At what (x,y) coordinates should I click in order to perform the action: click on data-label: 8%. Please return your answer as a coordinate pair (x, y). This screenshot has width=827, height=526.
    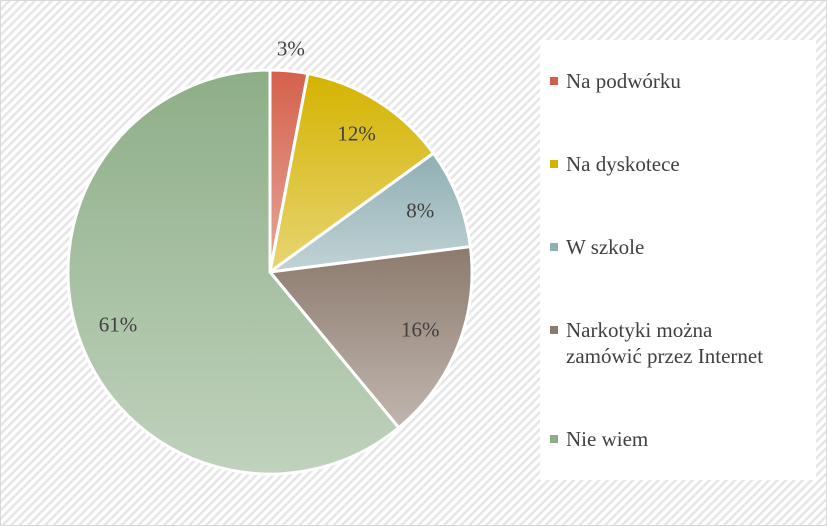
    Looking at the image, I should click on (420, 210).